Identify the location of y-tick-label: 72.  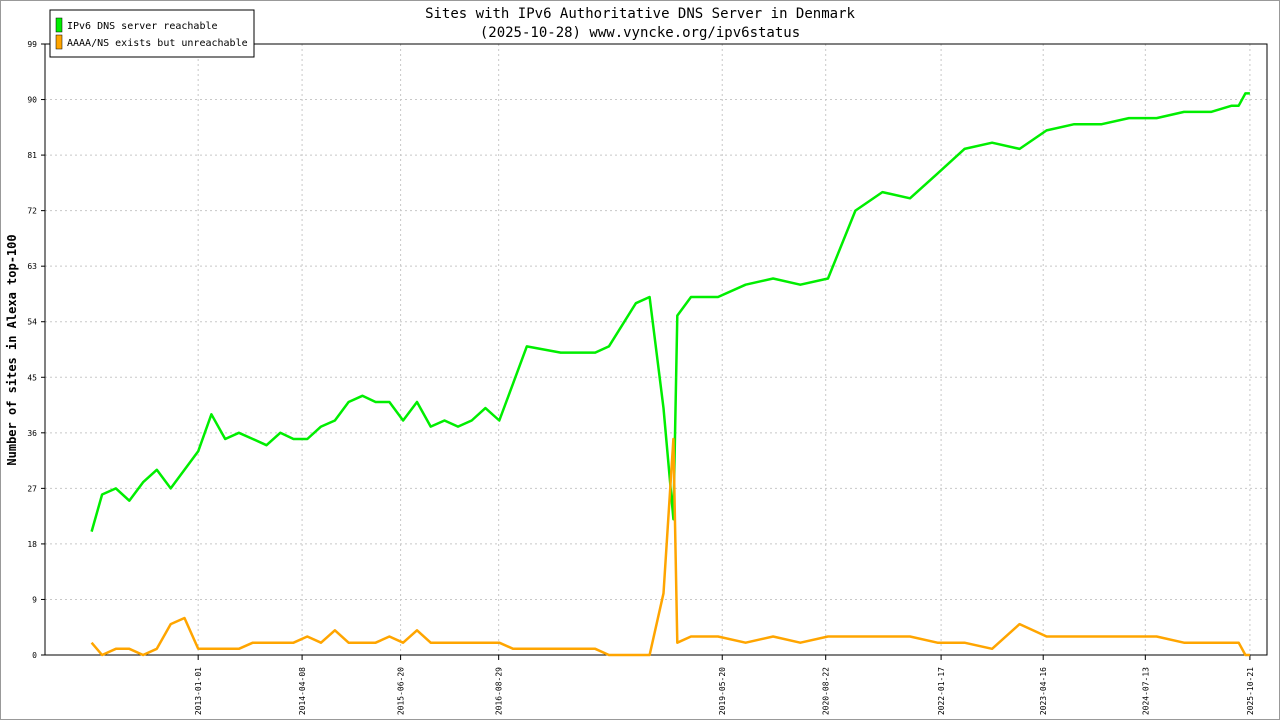
(32, 211).